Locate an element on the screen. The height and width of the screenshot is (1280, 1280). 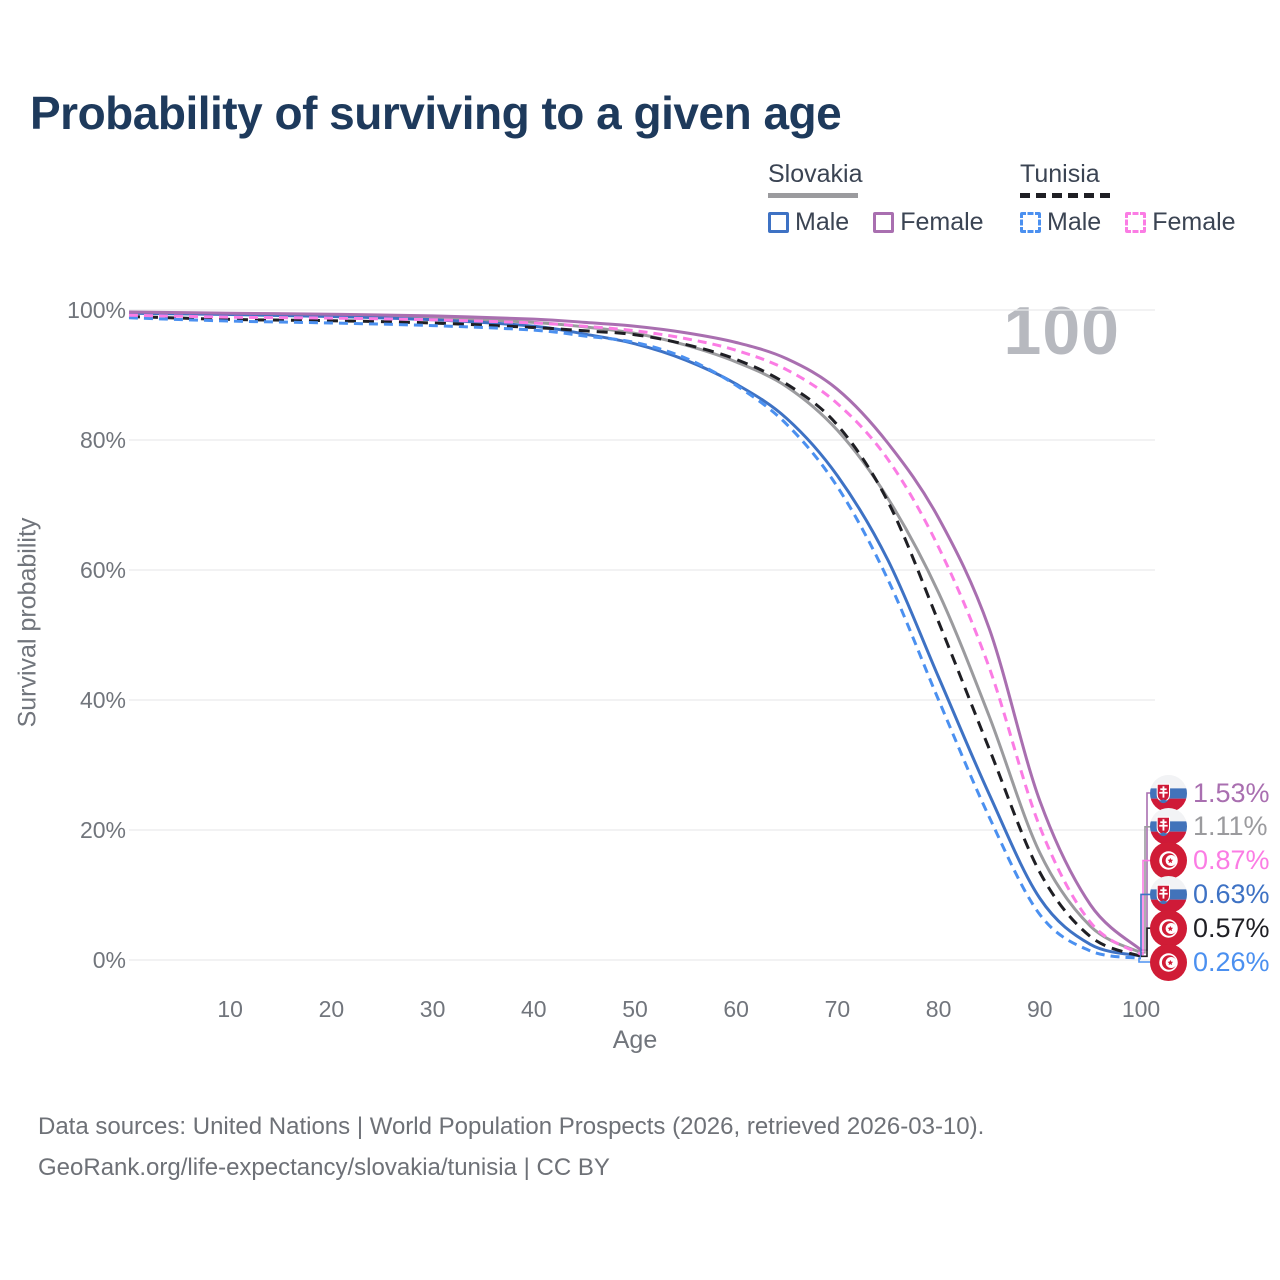
end-label-value: 0.57% is located at coordinates (1231, 927).